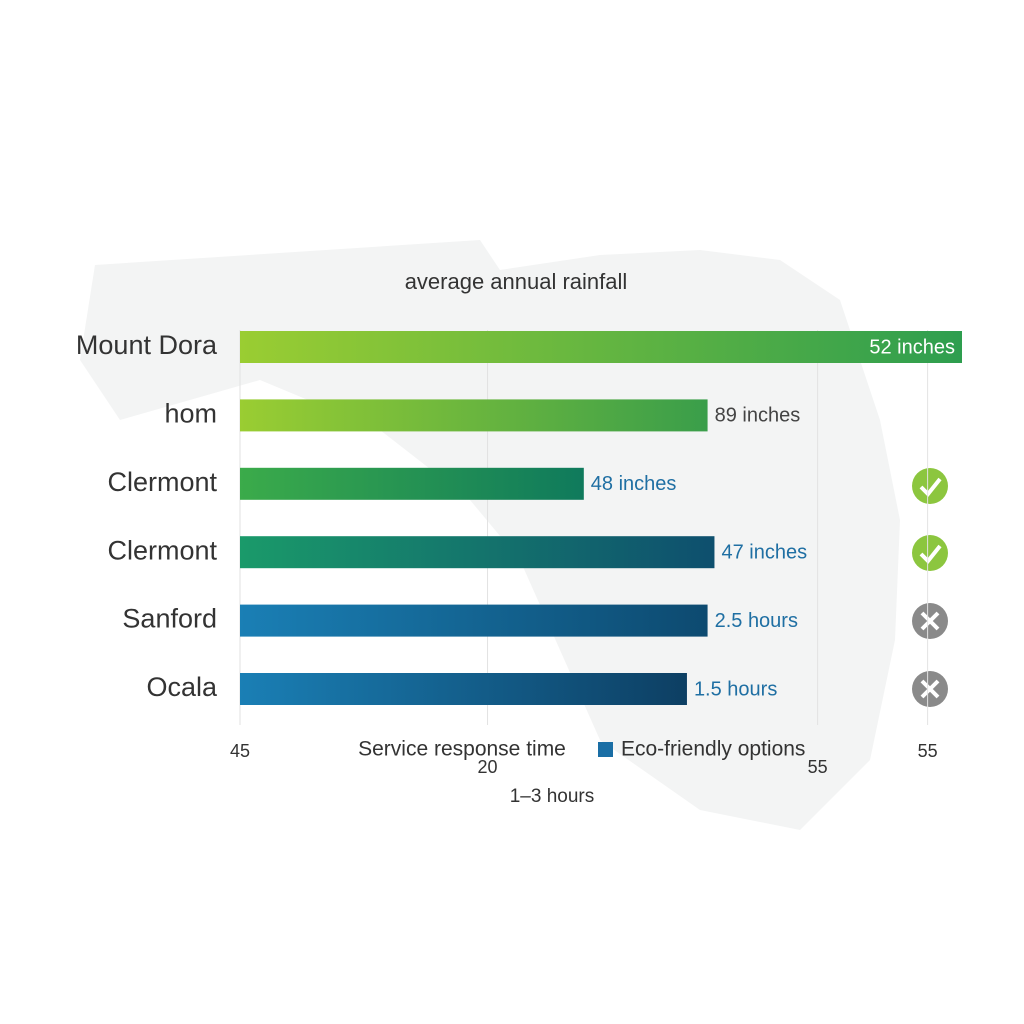 The image size is (1024, 1024). What do you see at coordinates (605, 749) in the screenshot?
I see `legend-swatch` at bounding box center [605, 749].